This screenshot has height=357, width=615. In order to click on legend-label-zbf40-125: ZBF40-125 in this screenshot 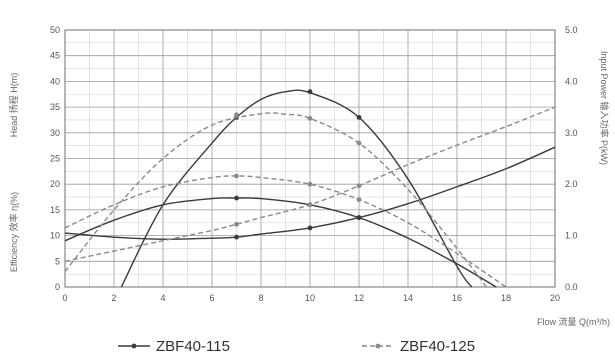, I will do `click(437, 346)`.